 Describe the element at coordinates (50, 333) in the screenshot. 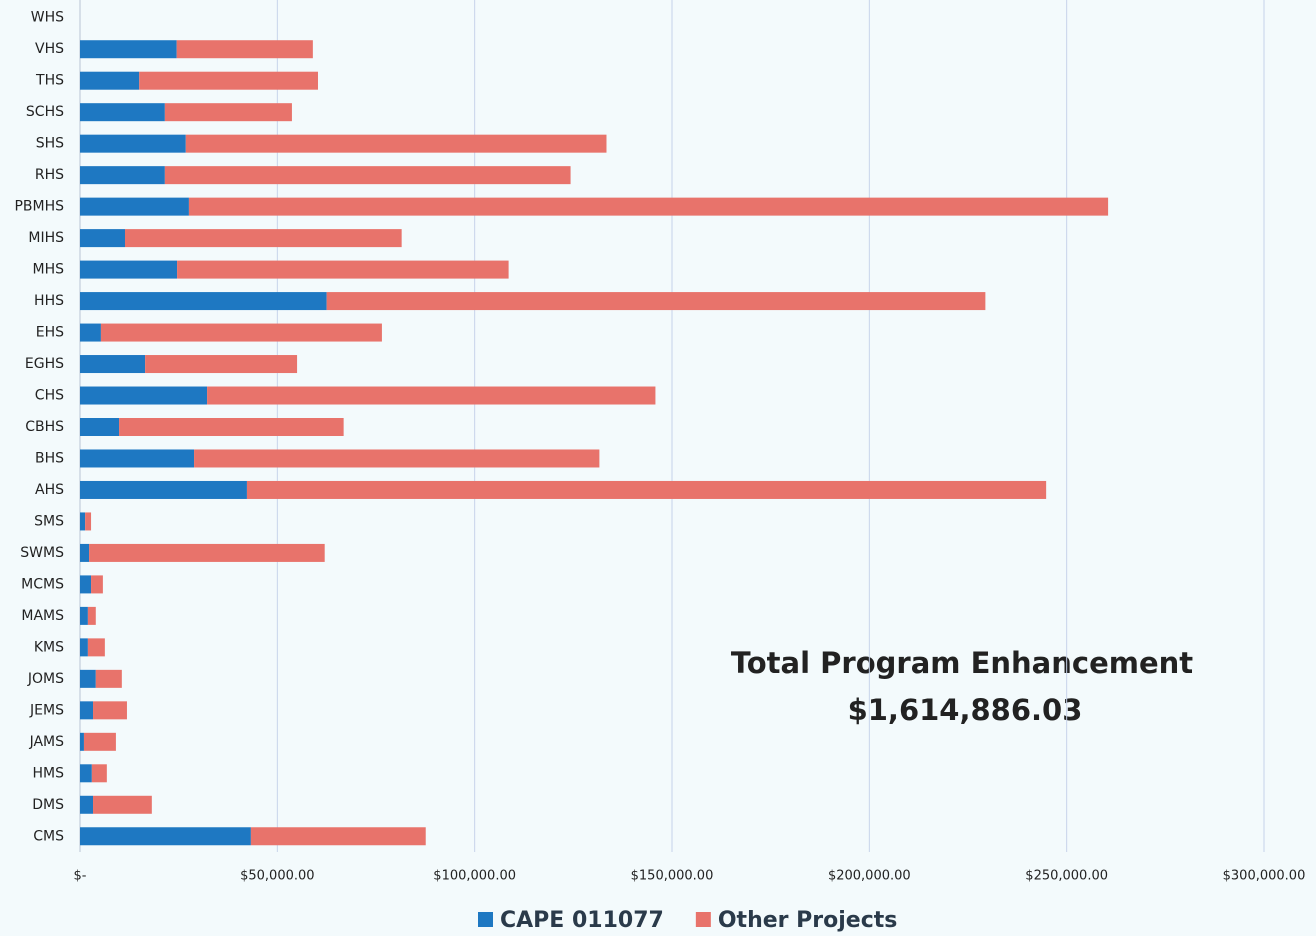

I see `y-tick-label: EHS` at that location.